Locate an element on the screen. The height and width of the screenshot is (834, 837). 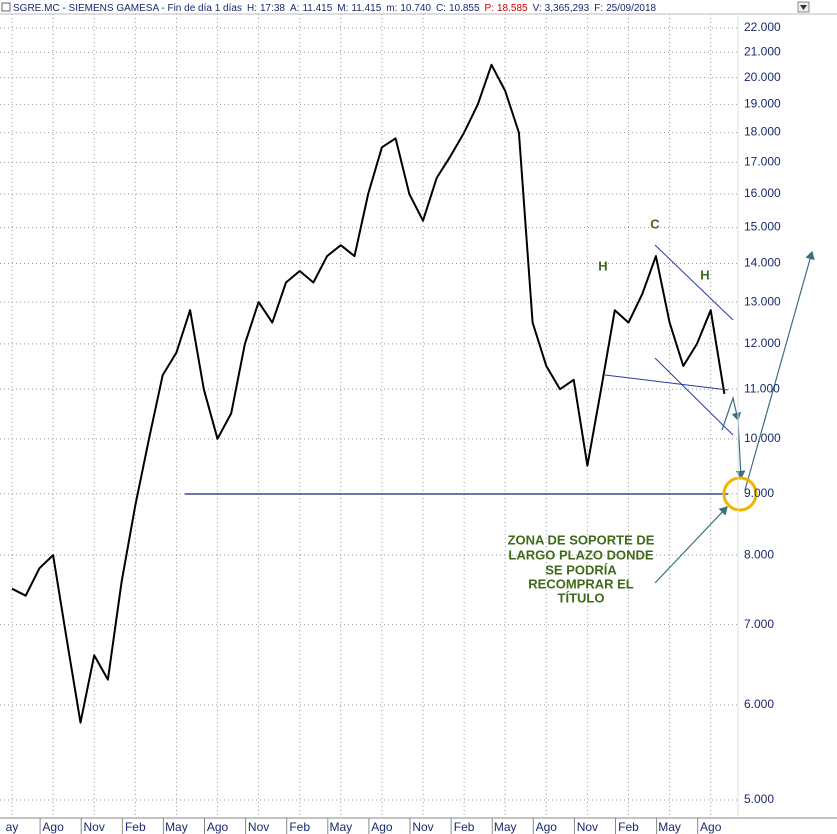
y-tick-label: 7.000 is located at coordinates (759, 624).